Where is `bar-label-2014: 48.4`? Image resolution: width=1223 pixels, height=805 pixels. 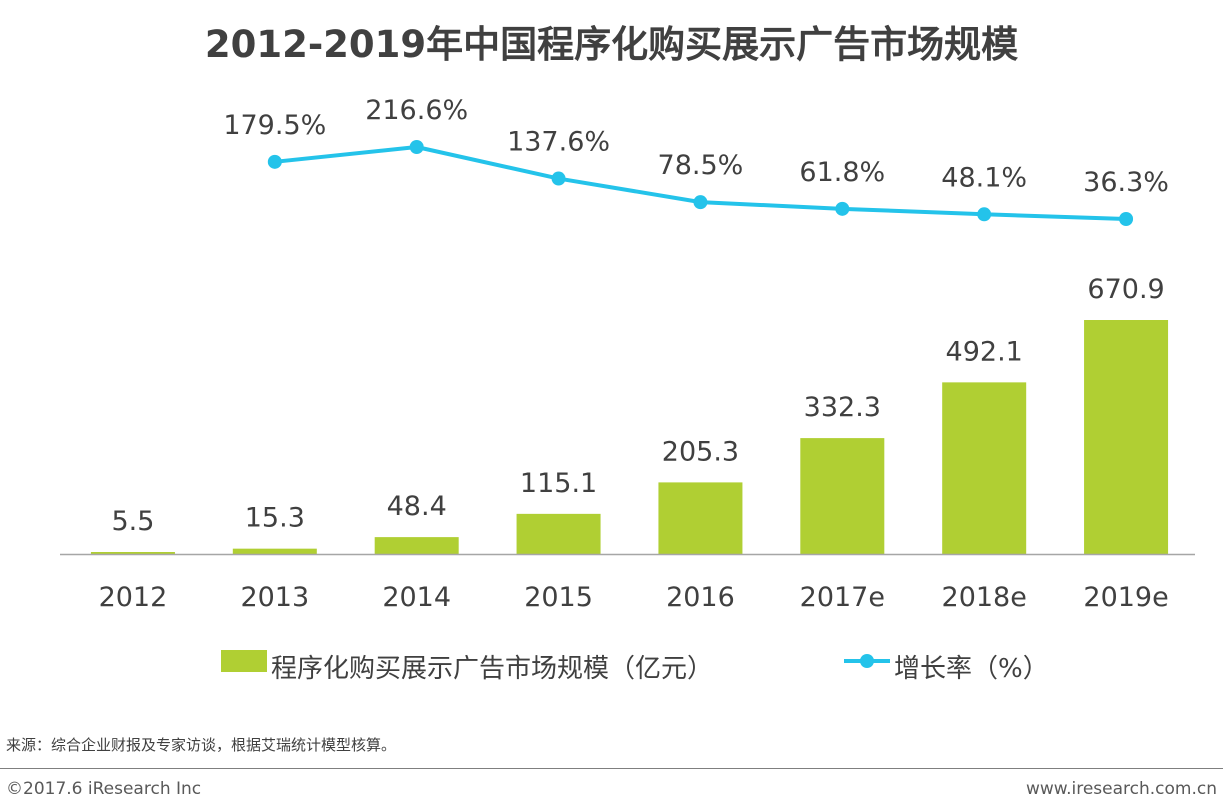 bar-label-2014: 48.4 is located at coordinates (417, 506).